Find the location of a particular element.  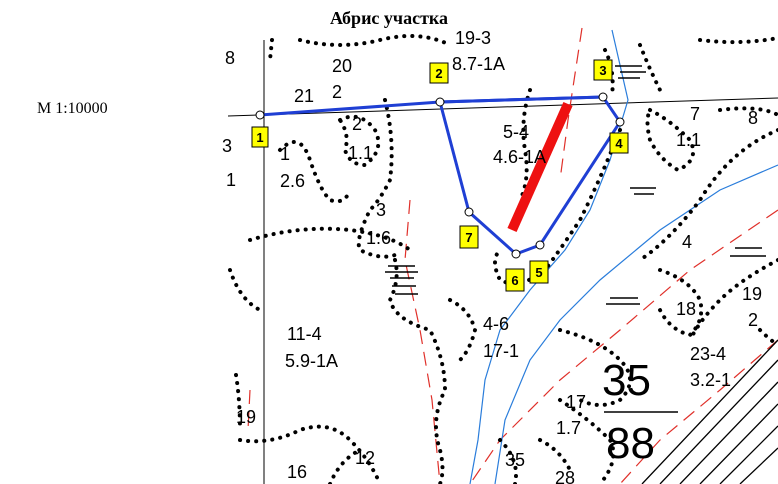

map-label: 1.7 is located at coordinates (568, 428).